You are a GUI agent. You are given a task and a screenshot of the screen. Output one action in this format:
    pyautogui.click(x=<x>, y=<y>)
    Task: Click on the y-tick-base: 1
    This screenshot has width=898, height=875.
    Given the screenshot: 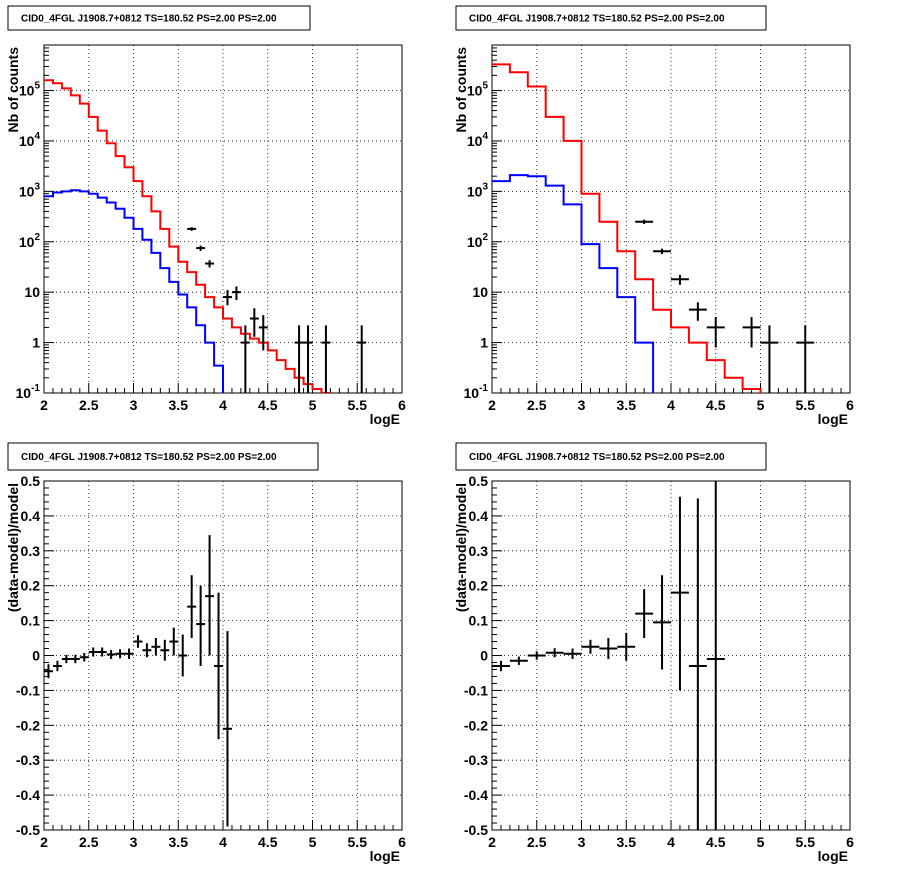 What is the action you would take?
    pyautogui.click(x=36, y=343)
    